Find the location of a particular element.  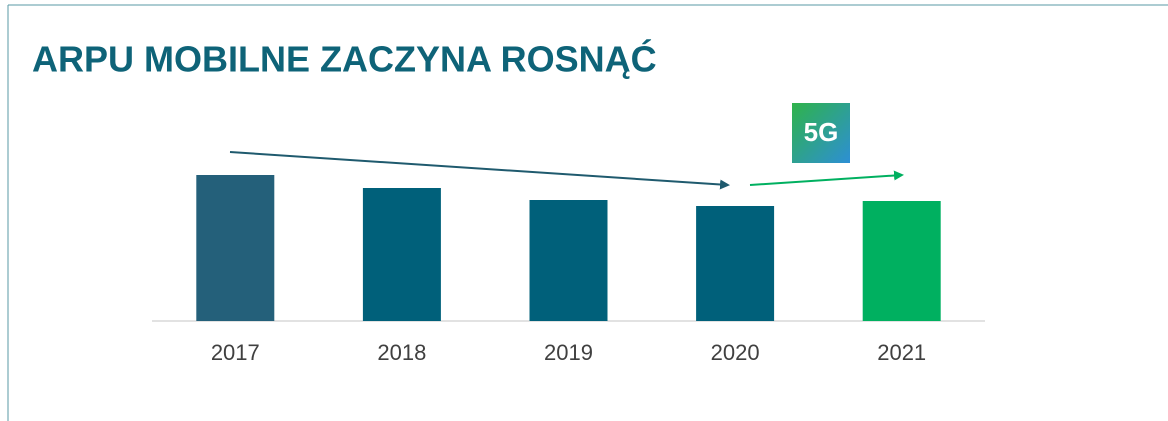

trend-arrow-down is located at coordinates (479, 170).